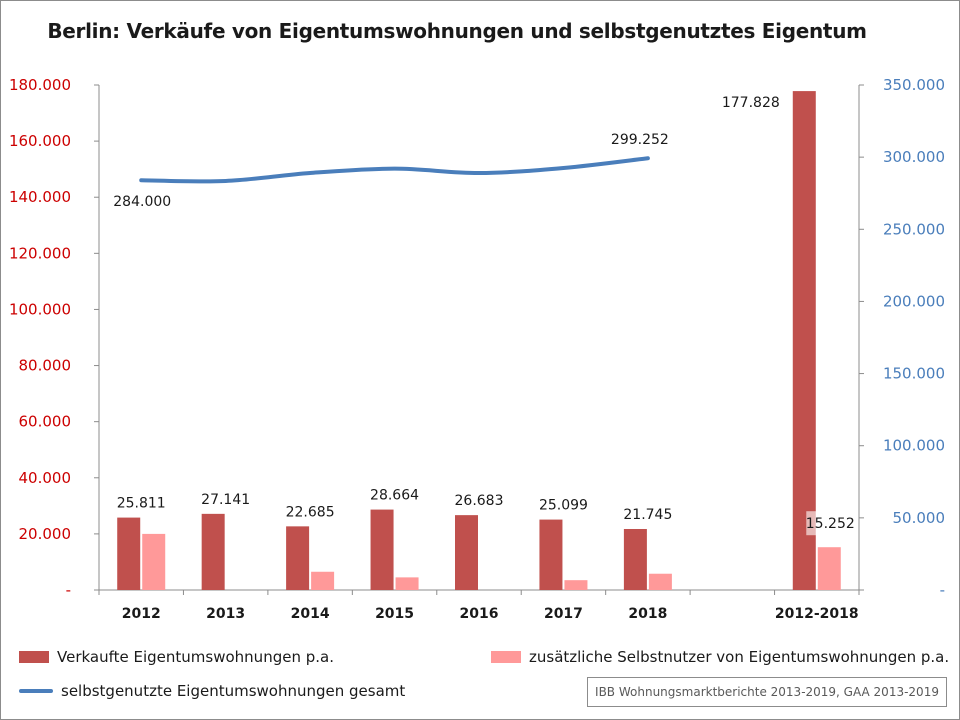 This screenshot has width=960, height=720. Describe the element at coordinates (40, 197) in the screenshot. I see `y-left-tick-label: 140.000` at that location.